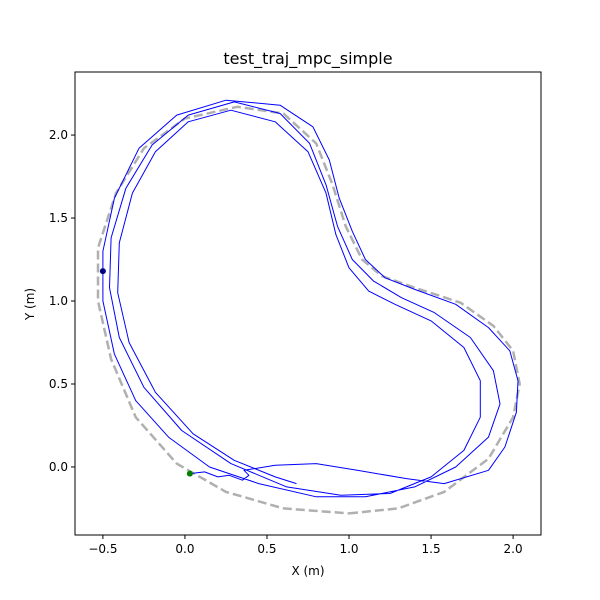  I want to click on x-tick-label: 0.5, so click(266, 549).